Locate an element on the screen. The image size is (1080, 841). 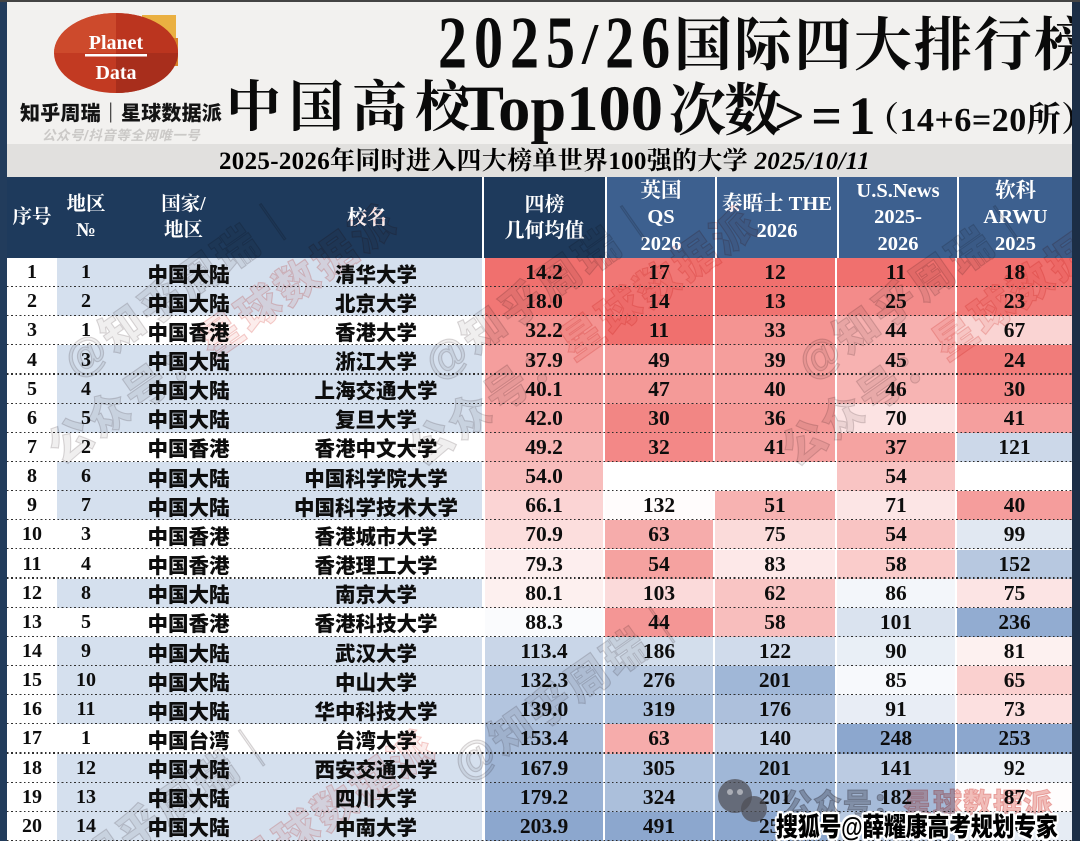
svg-text: Data is located at coordinates (115, 73).